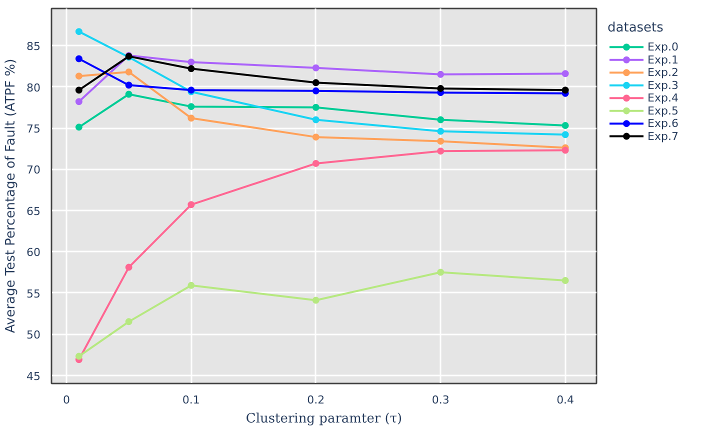 This screenshot has width=704, height=444. What do you see at coordinates (11, 196) in the screenshot?
I see `y-axis-title: Average Test Percentage of Fault (ATPF %)` at bounding box center [11, 196].